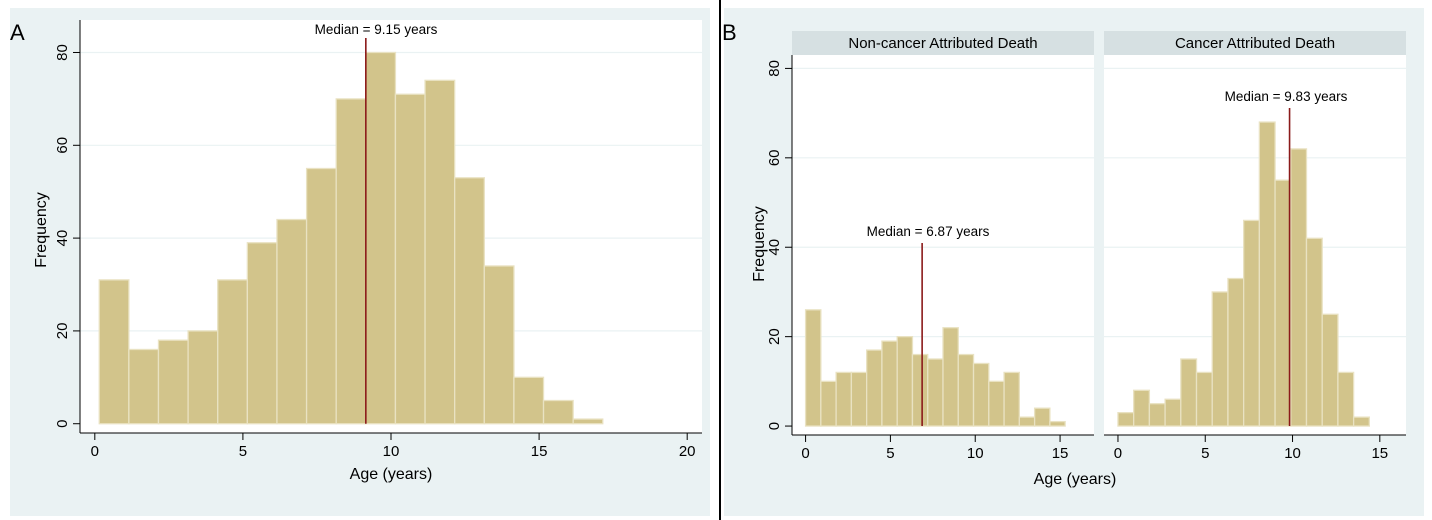 This screenshot has height=520, width=1432. I want to click on facet-1-bars, so click(935, 335).